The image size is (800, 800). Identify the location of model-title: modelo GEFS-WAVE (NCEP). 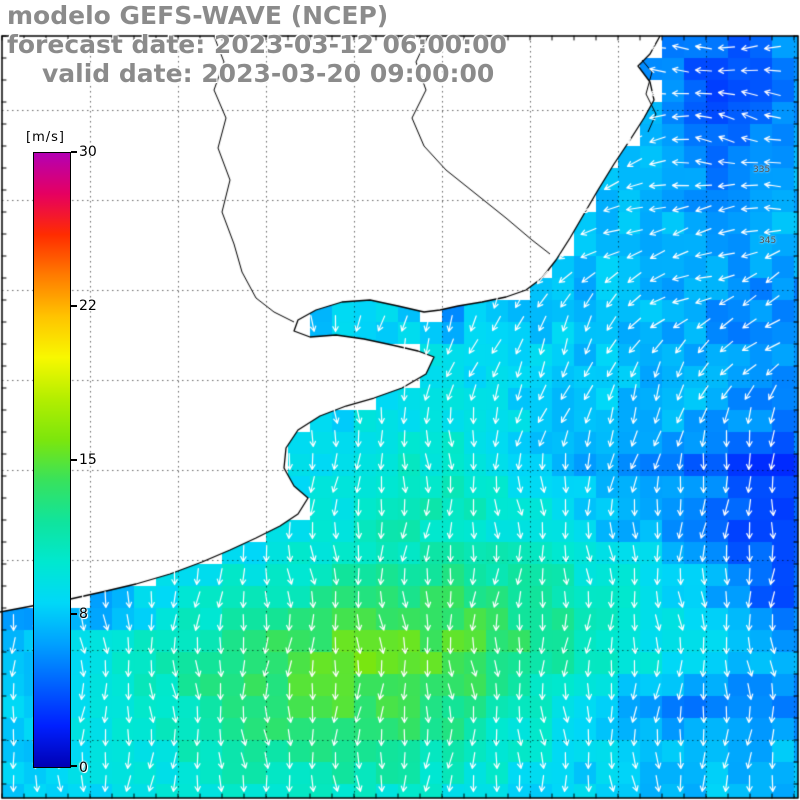
(198, 15).